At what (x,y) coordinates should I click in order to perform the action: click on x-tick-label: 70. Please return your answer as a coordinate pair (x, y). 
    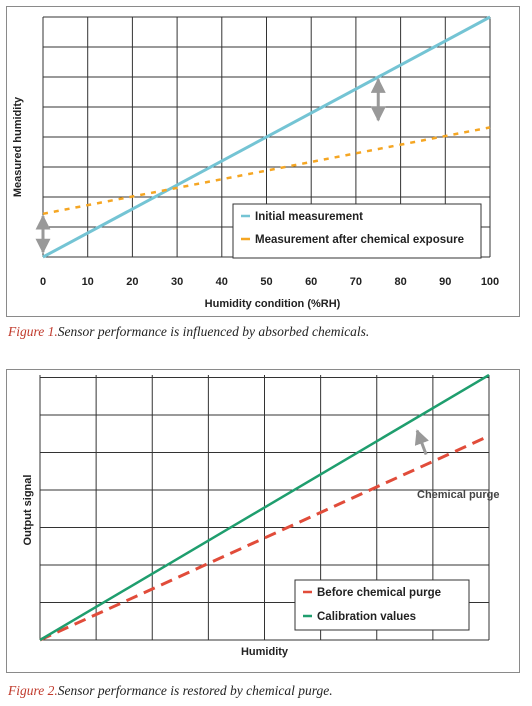
    Looking at the image, I should click on (356, 282).